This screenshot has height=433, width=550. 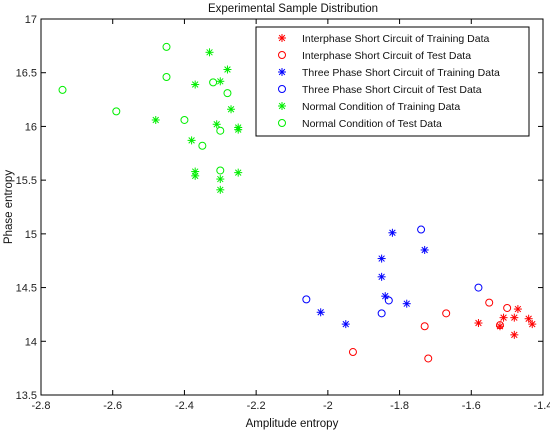 What do you see at coordinates (26, 181) in the screenshot?
I see `y-tick-label: 15.5` at bounding box center [26, 181].